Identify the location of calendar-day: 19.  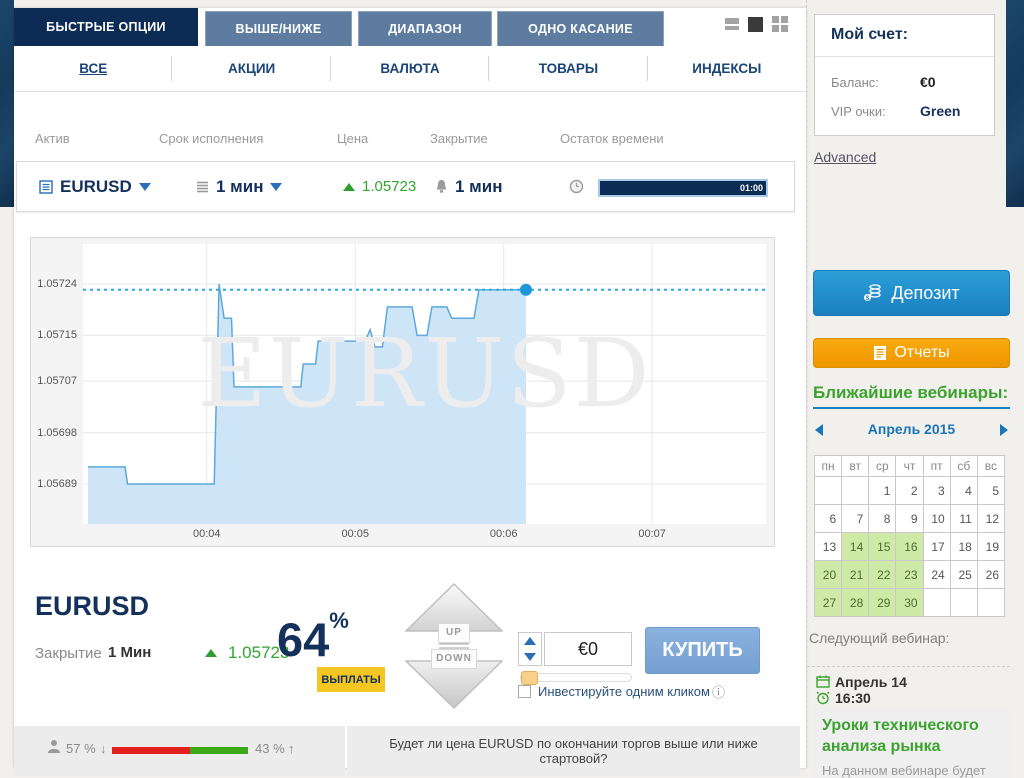
(991, 546).